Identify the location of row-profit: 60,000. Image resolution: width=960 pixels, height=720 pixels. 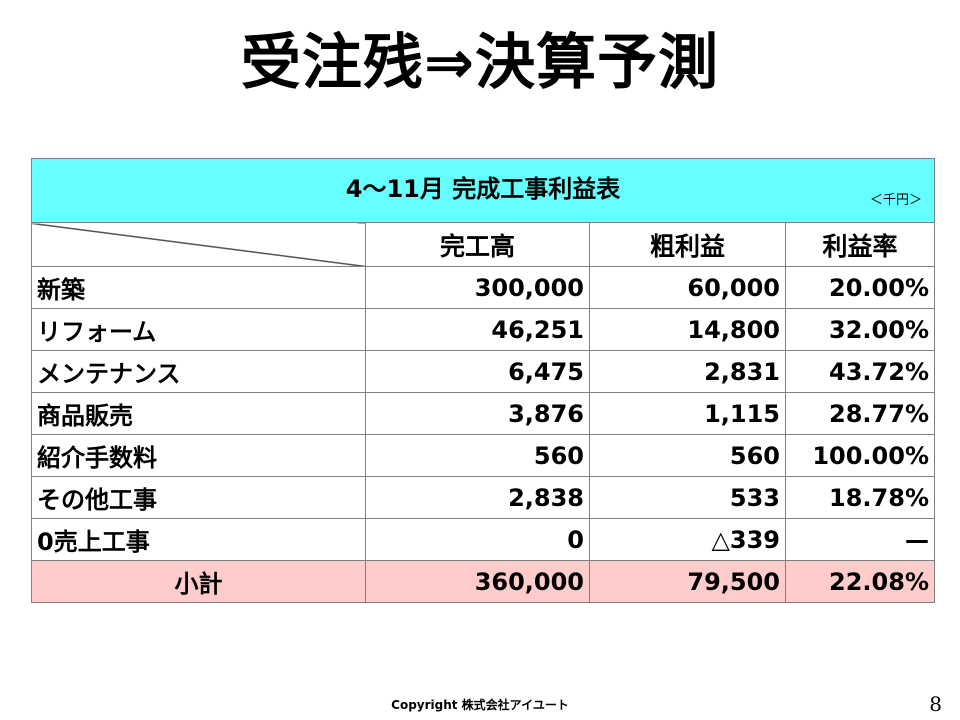
(687, 287).